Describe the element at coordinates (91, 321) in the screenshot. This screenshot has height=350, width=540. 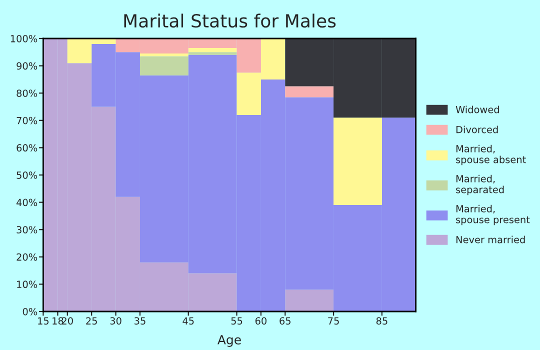
I see `x-tick-label: 25` at that location.